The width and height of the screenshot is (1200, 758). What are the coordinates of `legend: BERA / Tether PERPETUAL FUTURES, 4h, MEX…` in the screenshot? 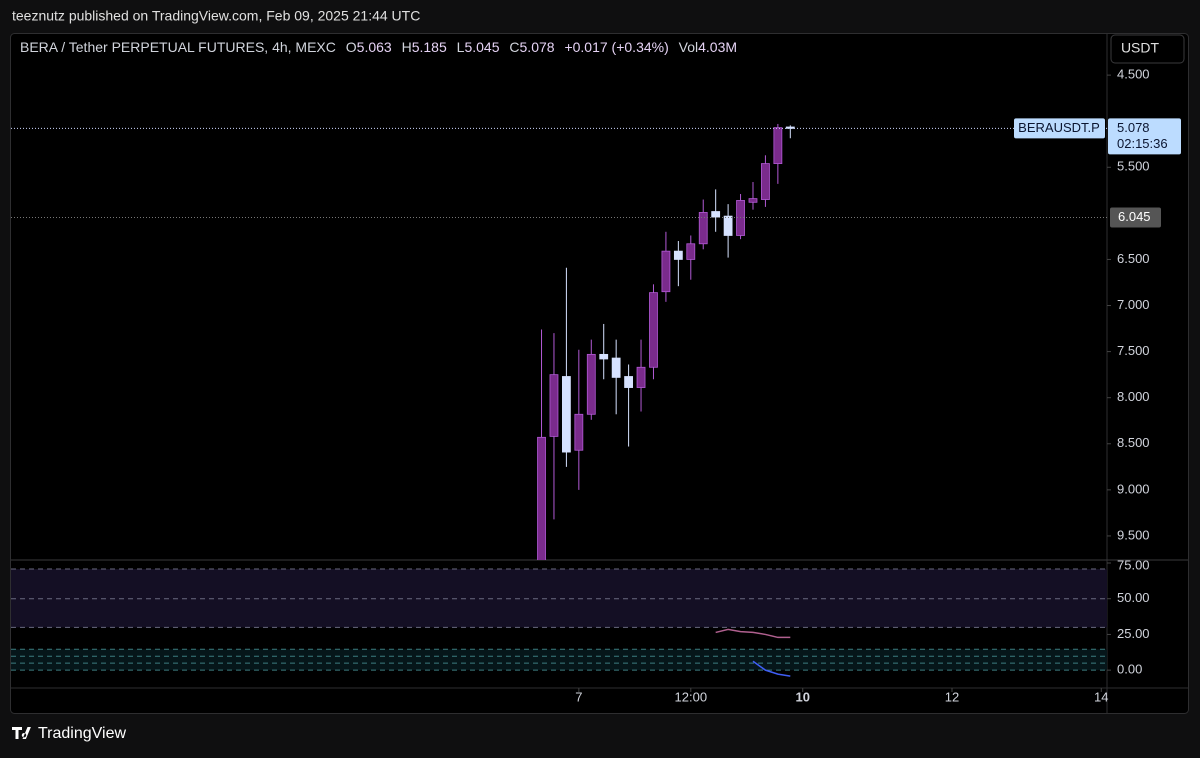 It's located at (378, 47).